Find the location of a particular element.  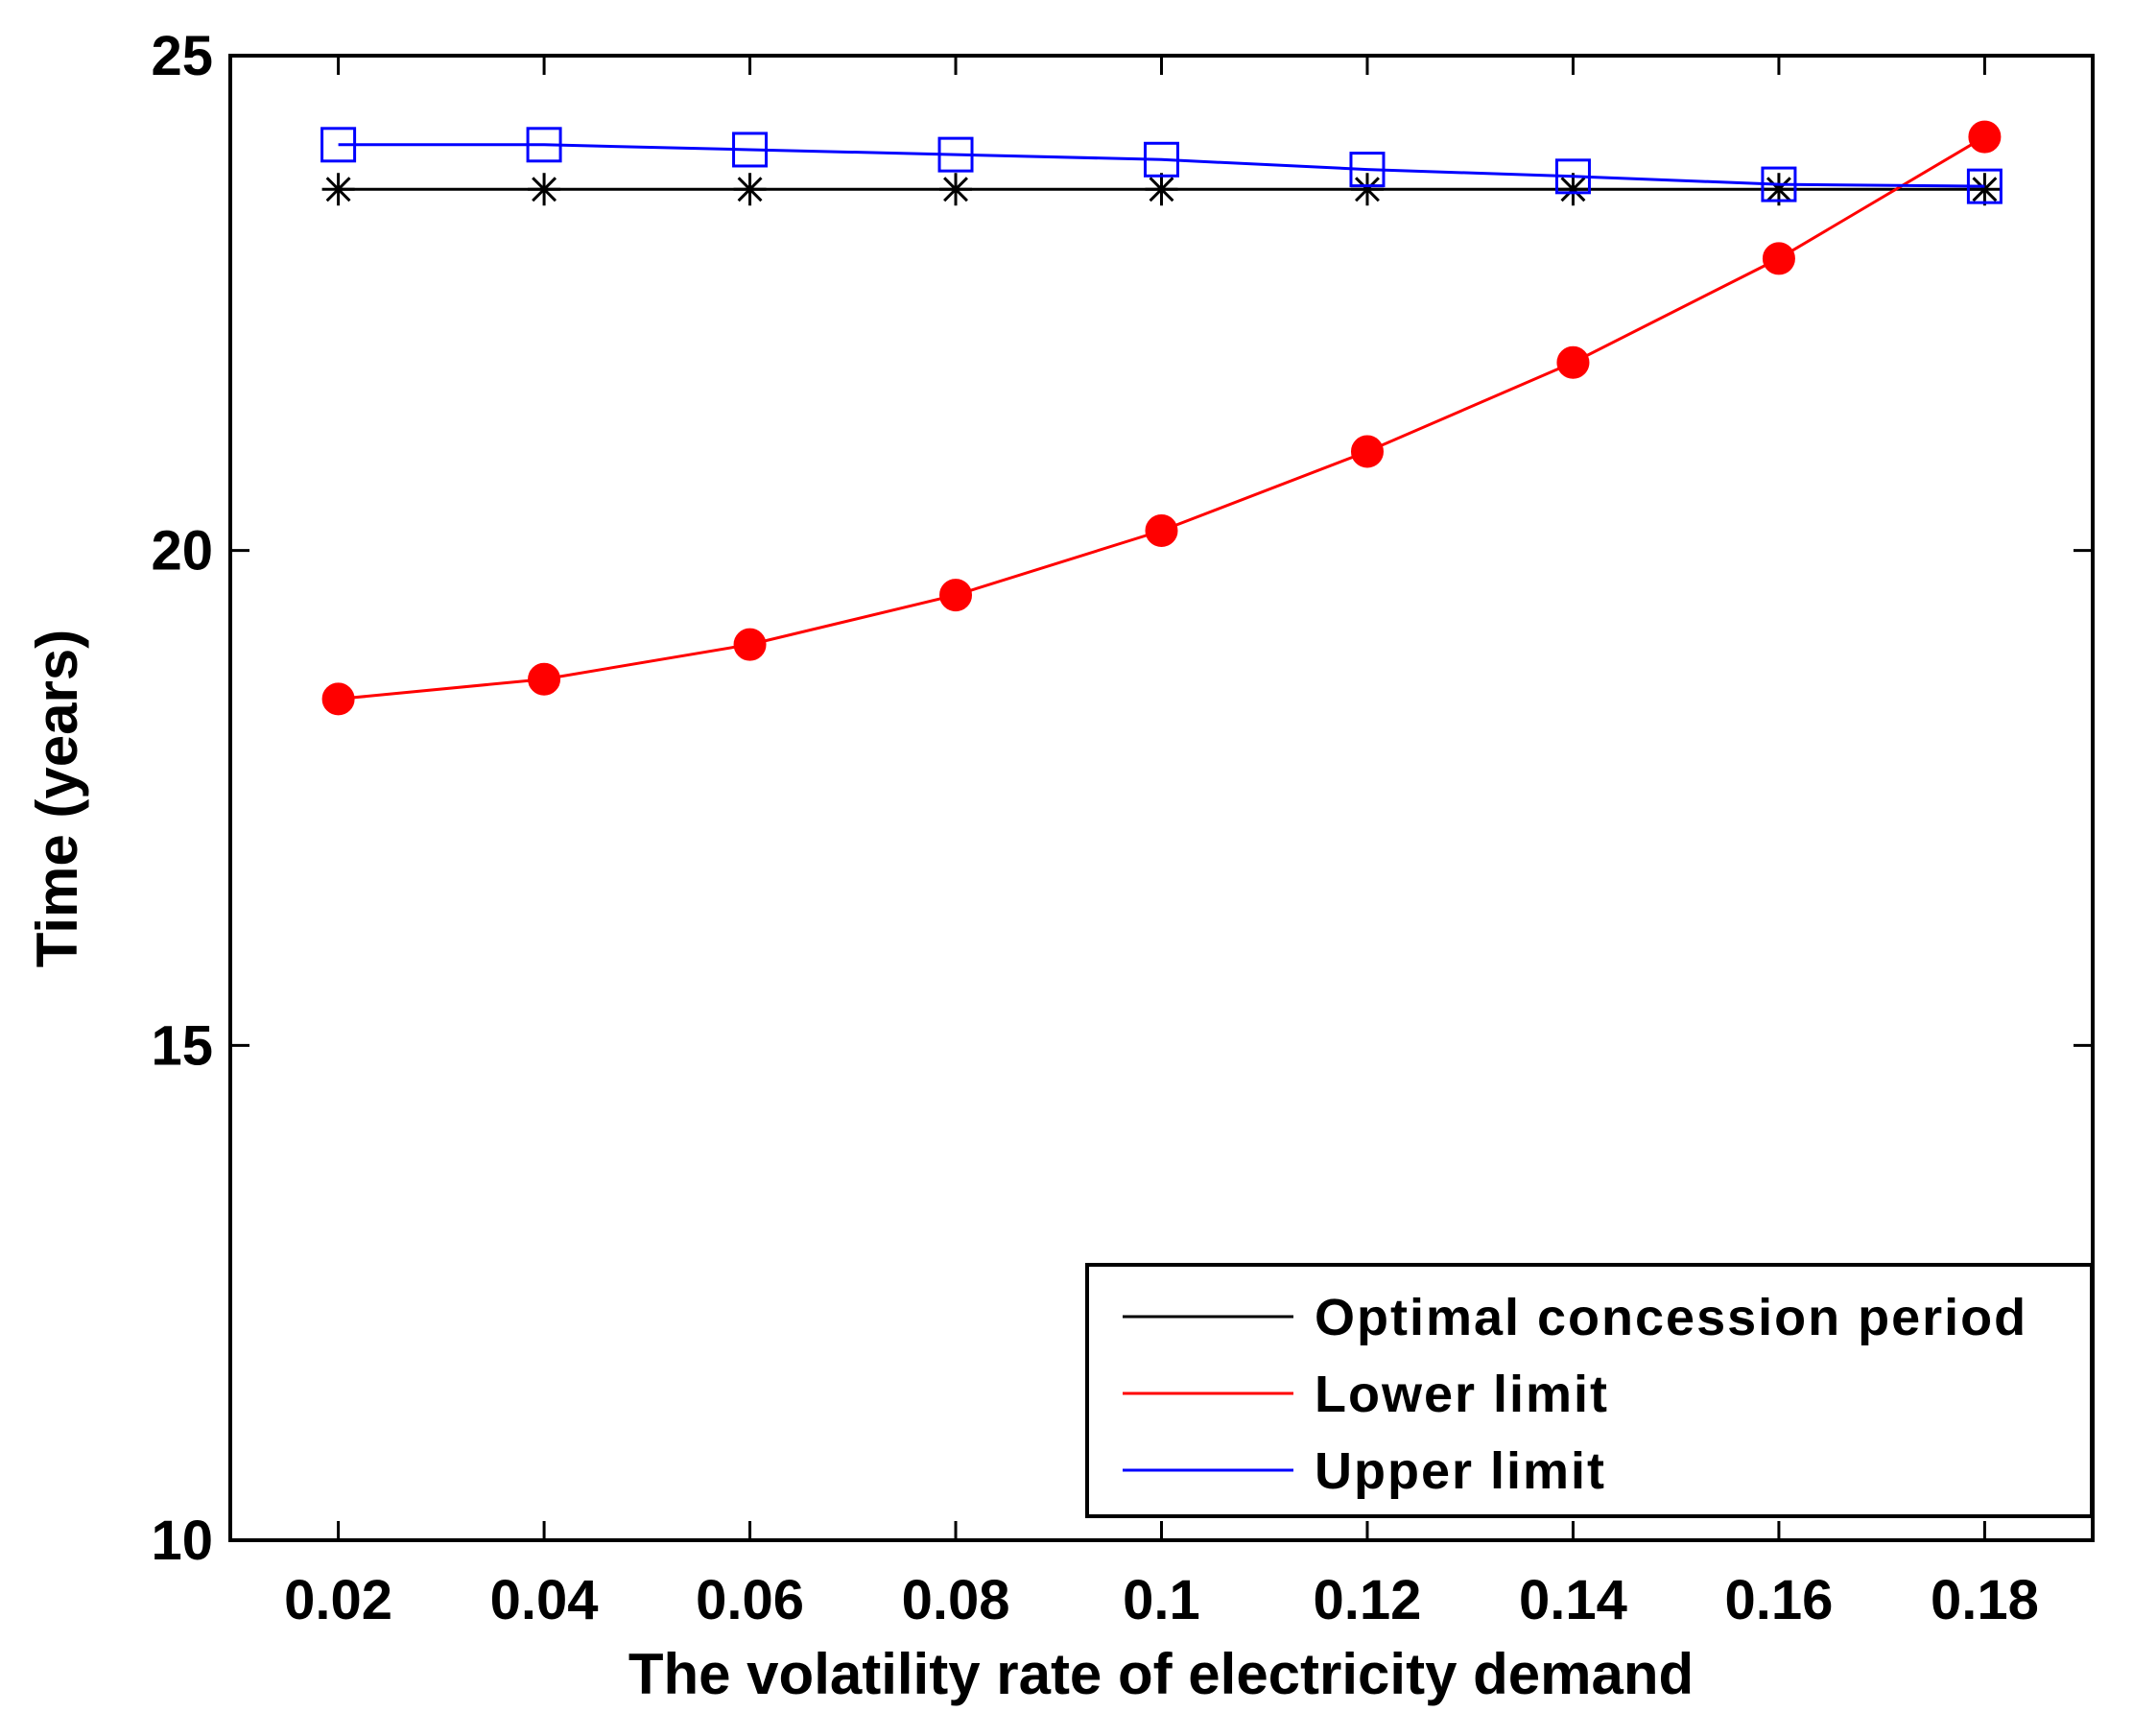

x-tick-label: 0.12 is located at coordinates (1368, 1600).